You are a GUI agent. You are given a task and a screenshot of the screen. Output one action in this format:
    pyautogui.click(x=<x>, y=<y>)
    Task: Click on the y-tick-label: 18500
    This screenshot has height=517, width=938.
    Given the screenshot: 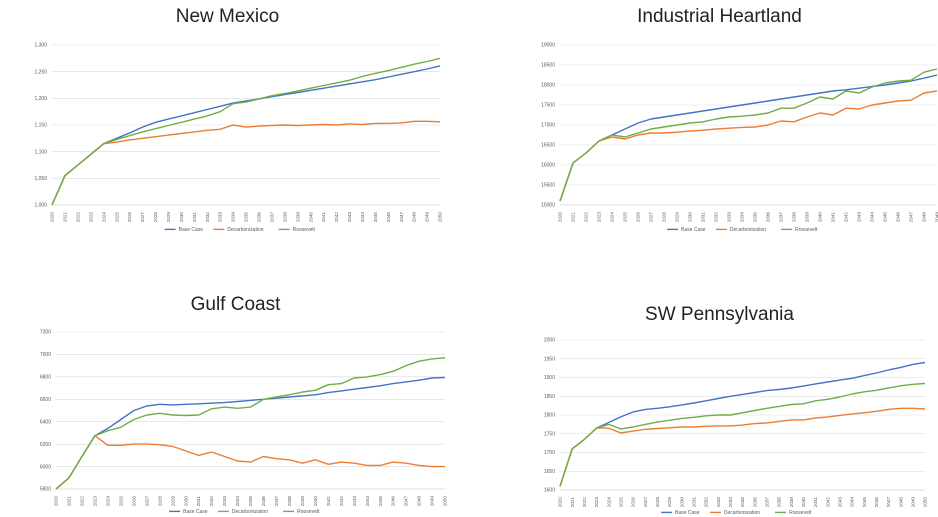 What is the action you would take?
    pyautogui.click(x=548, y=66)
    